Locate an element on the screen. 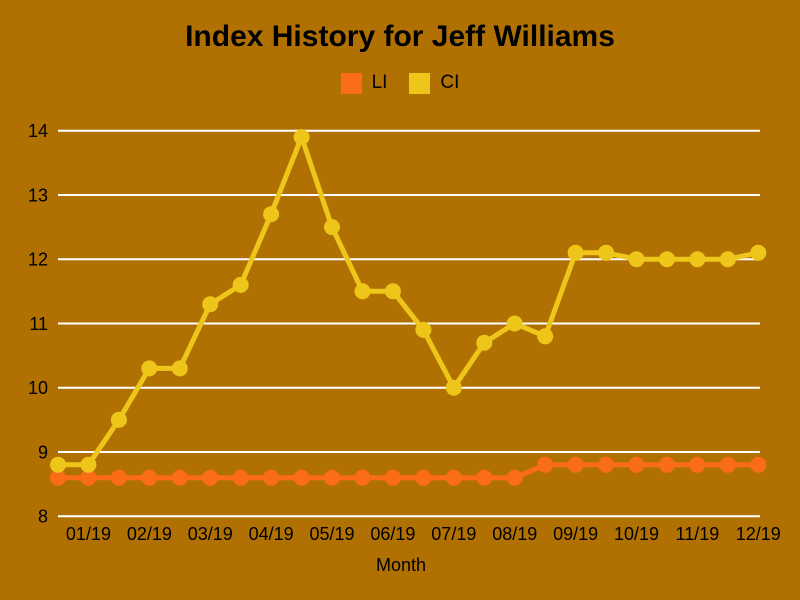 Image resolution: width=800 pixels, height=600 pixels. y-tick-label: 9 is located at coordinates (43, 452).